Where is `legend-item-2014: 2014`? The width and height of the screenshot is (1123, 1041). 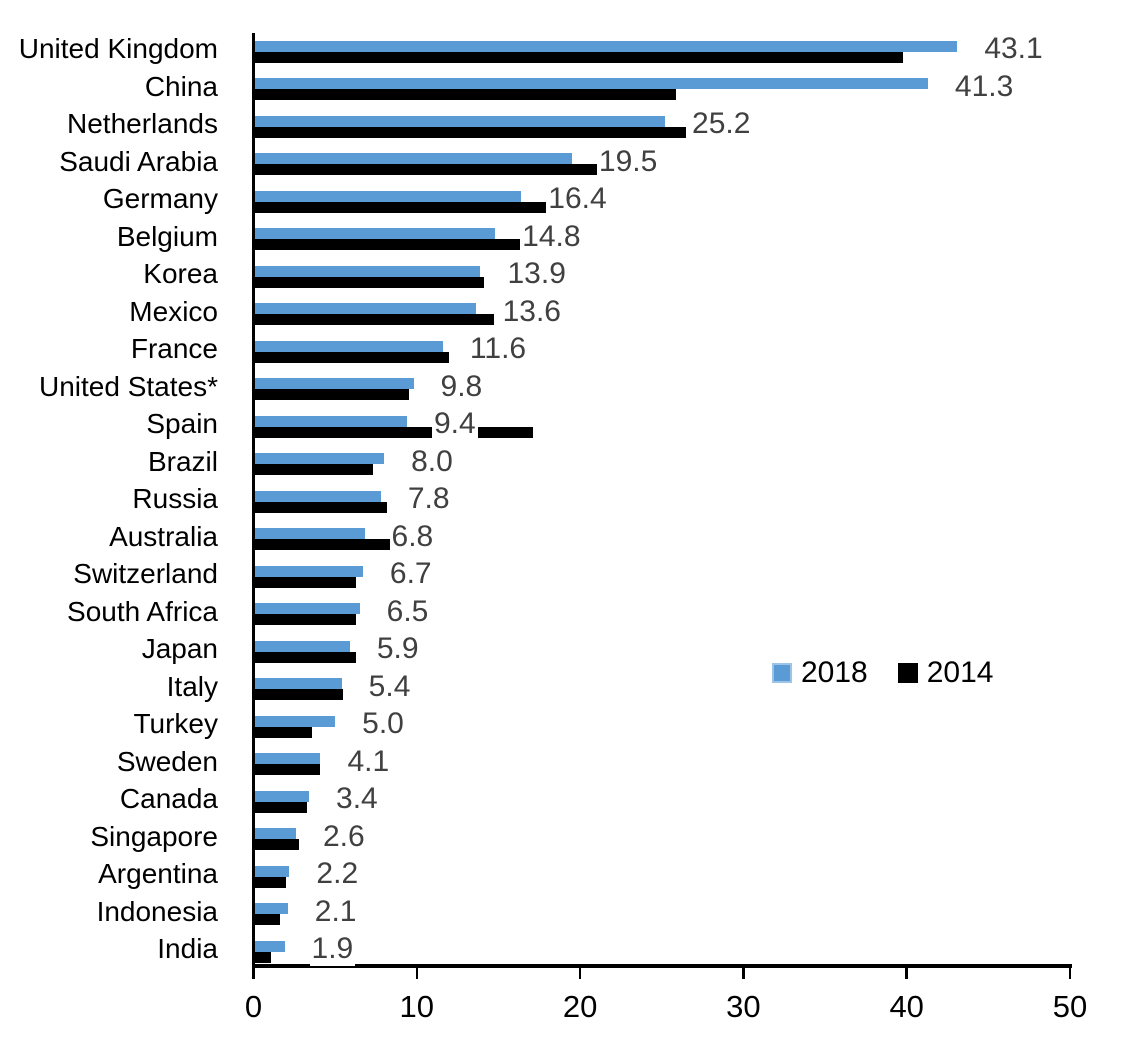
legend-item-2014: 2014 is located at coordinates (945, 673).